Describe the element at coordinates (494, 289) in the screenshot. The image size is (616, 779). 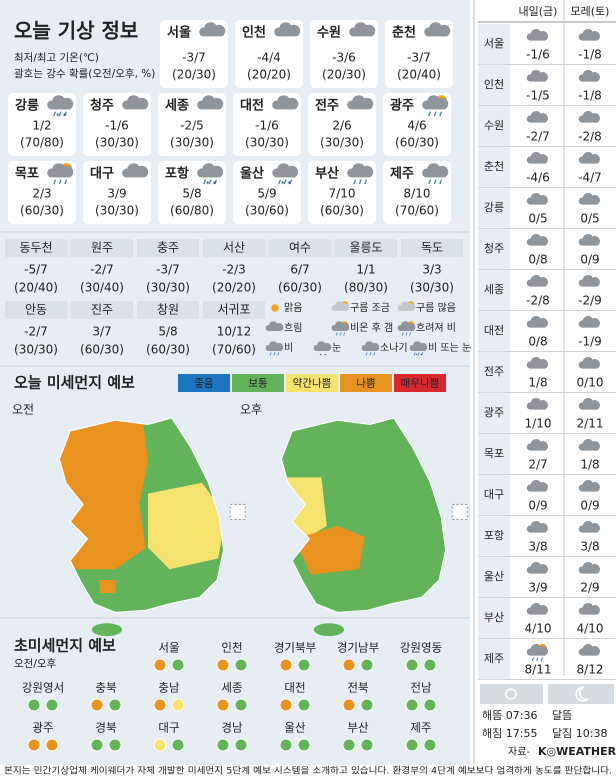
I see `row-city: 세종` at that location.